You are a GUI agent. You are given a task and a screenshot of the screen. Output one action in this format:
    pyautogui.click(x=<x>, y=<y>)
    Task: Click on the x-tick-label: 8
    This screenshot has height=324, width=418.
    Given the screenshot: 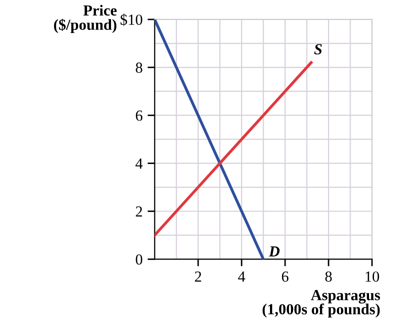 What is the action you would take?
    pyautogui.click(x=328, y=276)
    